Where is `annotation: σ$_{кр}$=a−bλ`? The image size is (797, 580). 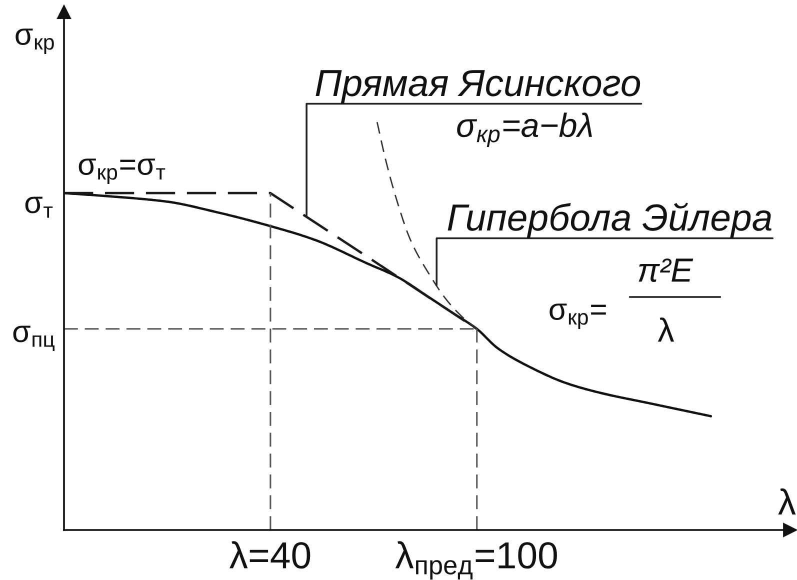 annotation: σ$_{кр}$=a−bλ is located at coordinates (524, 129).